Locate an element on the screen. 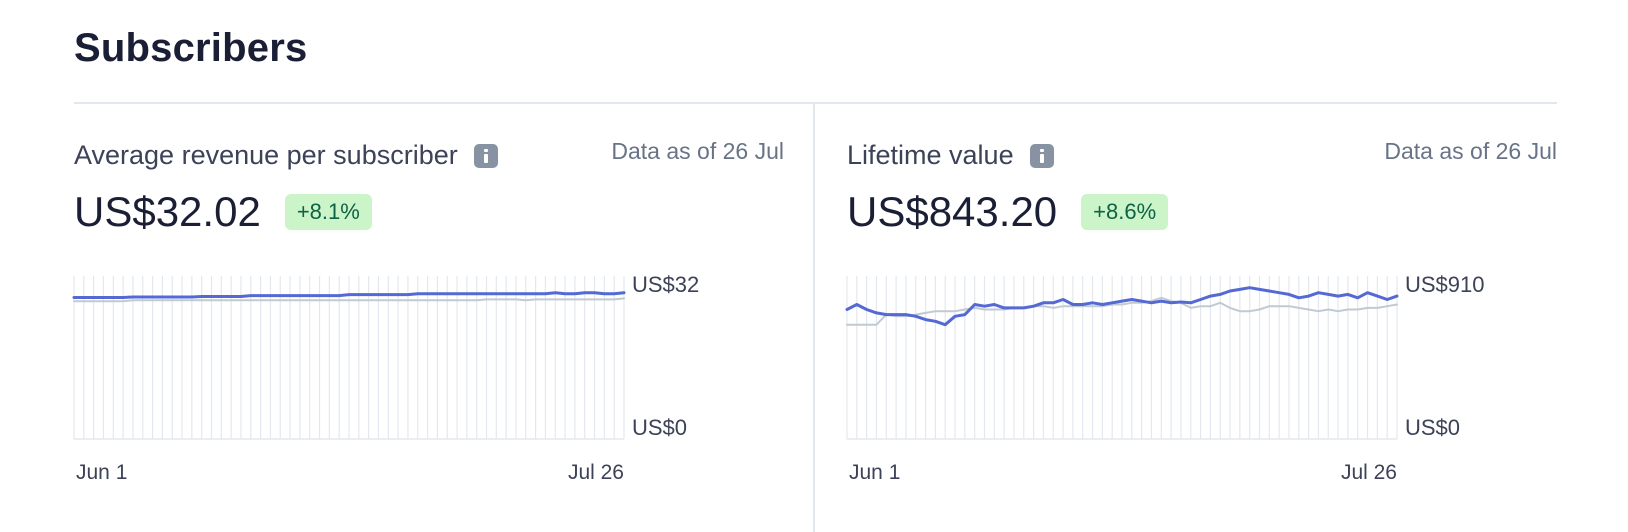  metric-title: Lifetime value is located at coordinates (950, 155).